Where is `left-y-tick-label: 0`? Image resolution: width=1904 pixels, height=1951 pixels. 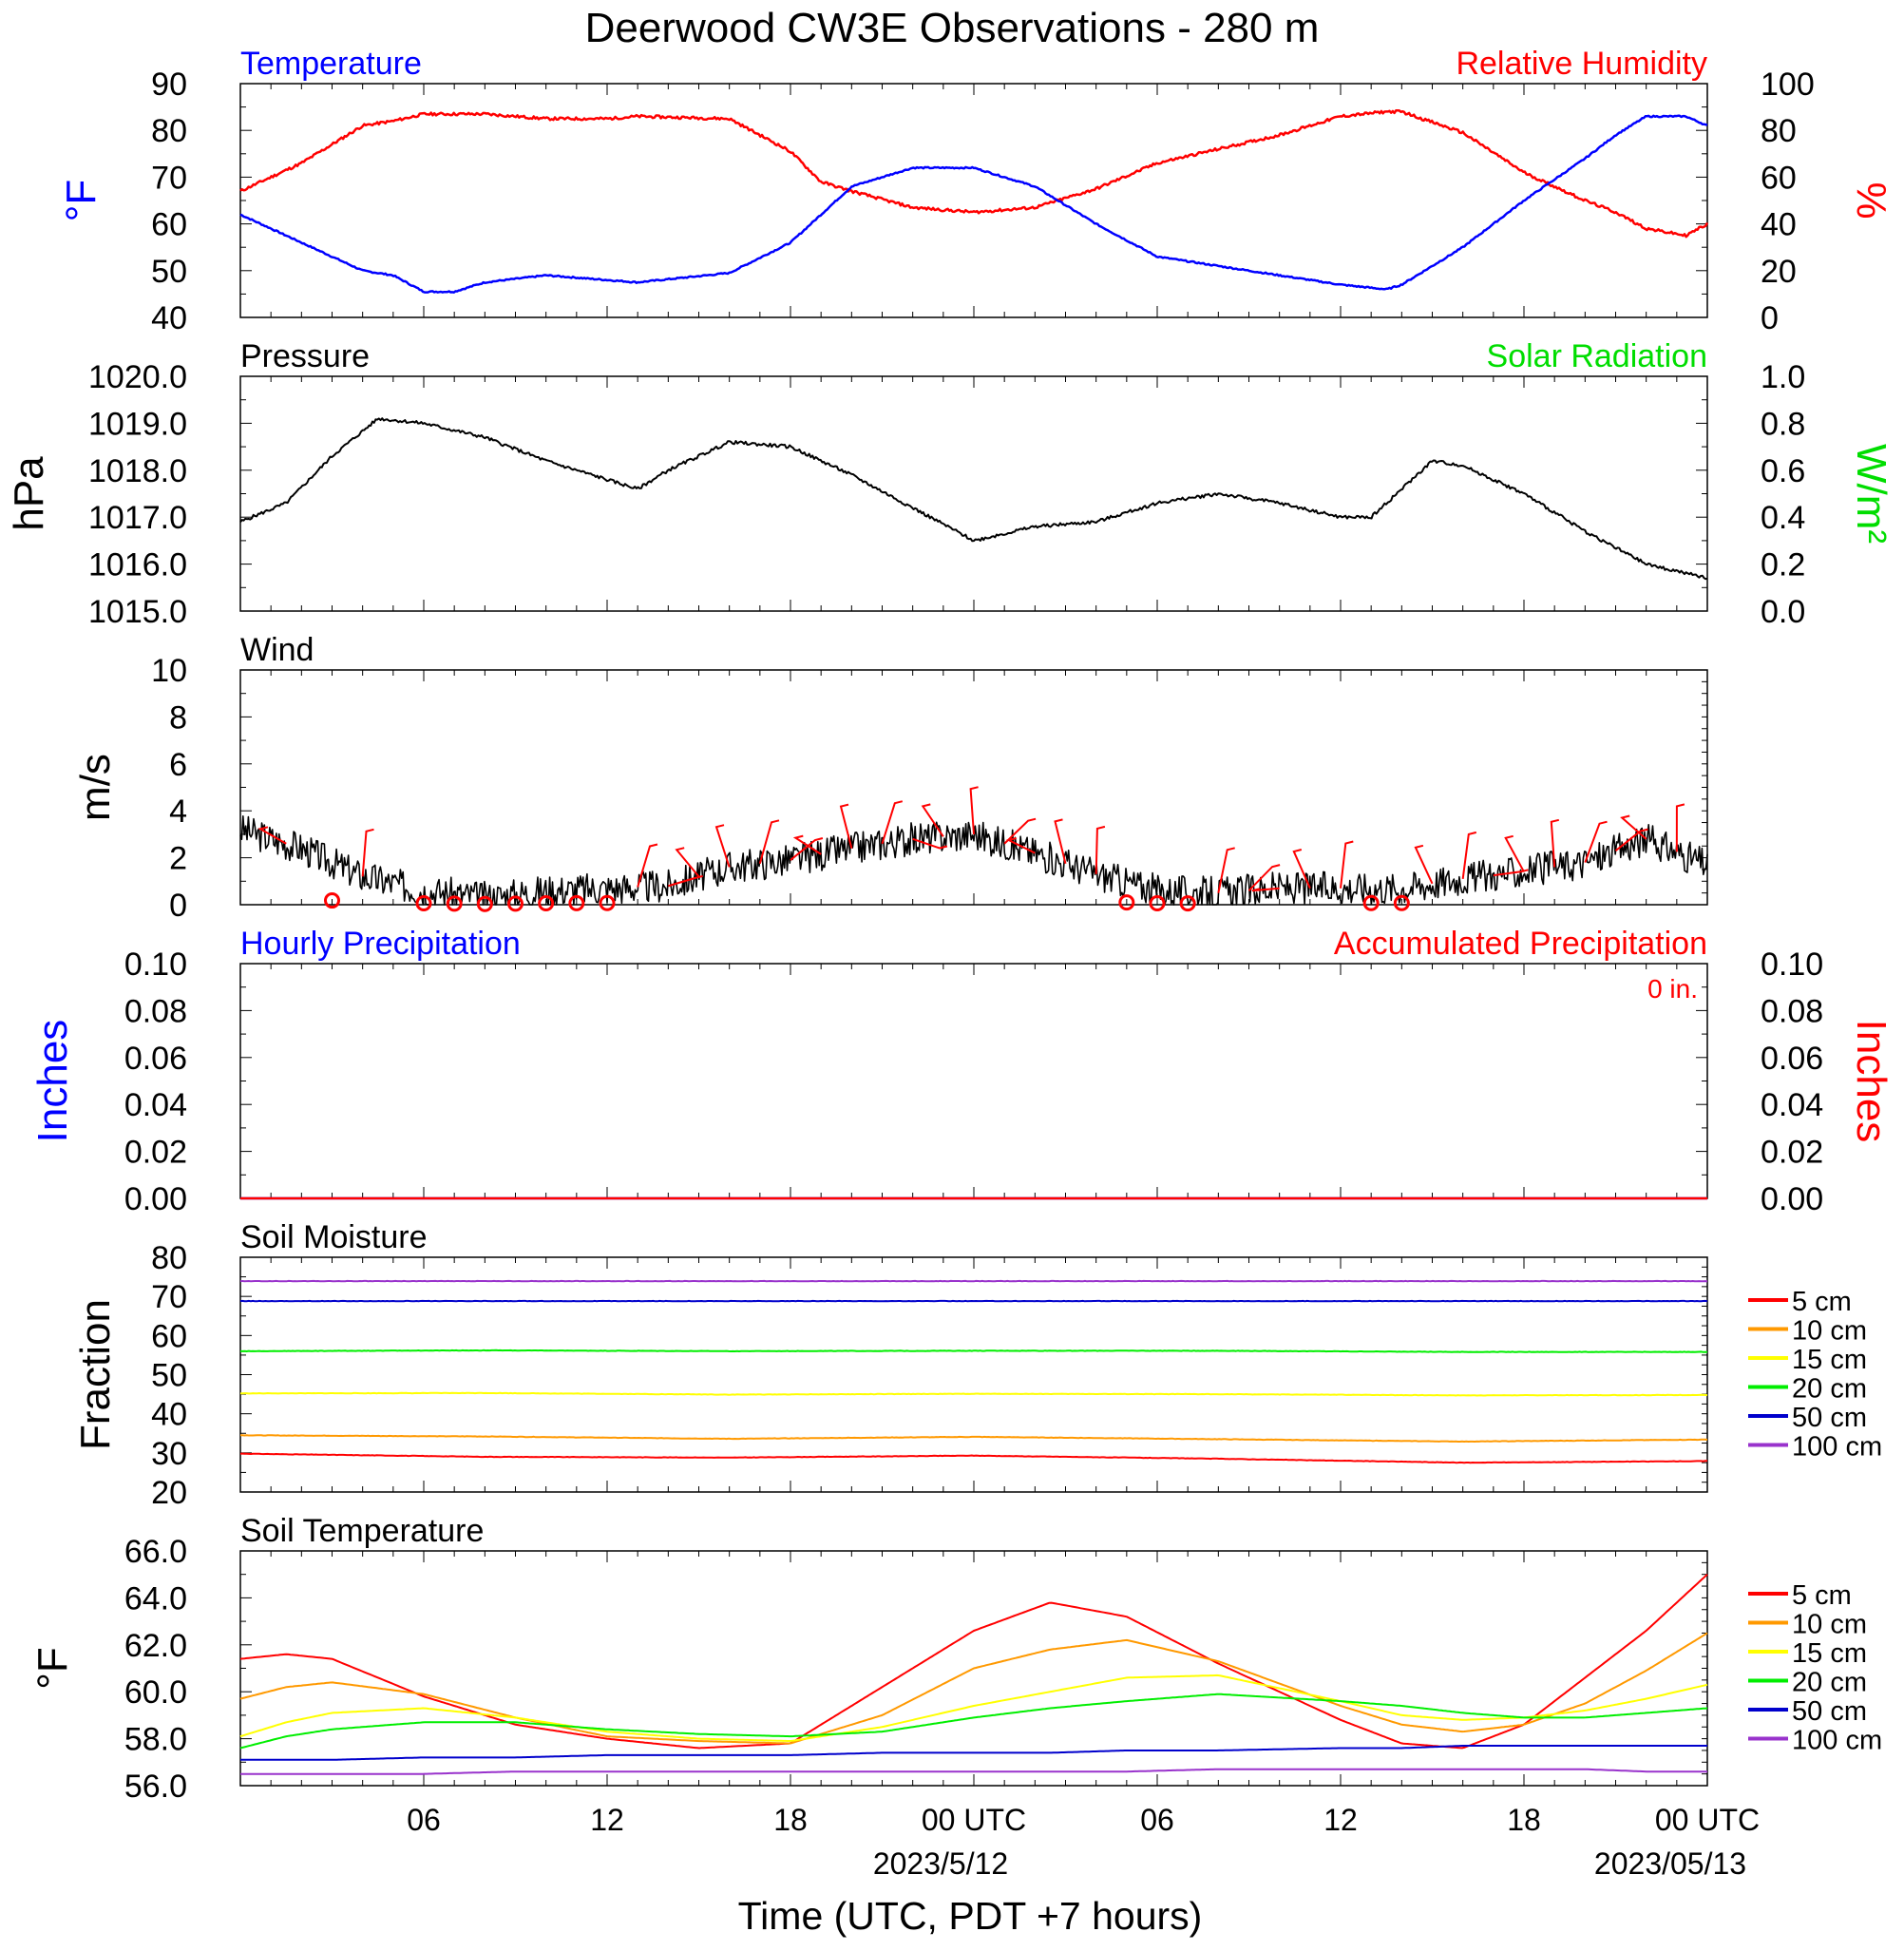
left-y-tick-label: 0 is located at coordinates (178, 906).